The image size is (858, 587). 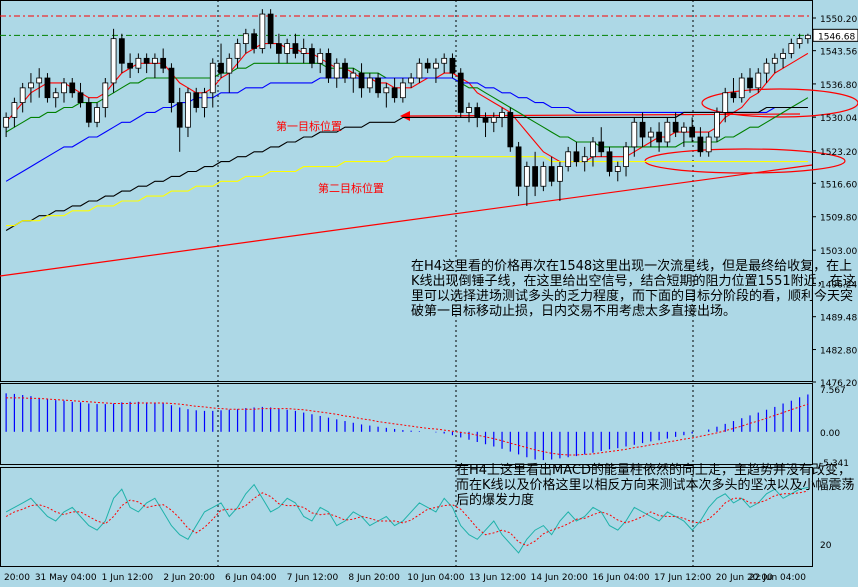 I want to click on price-tick-label: 1509.80, so click(x=838, y=219).